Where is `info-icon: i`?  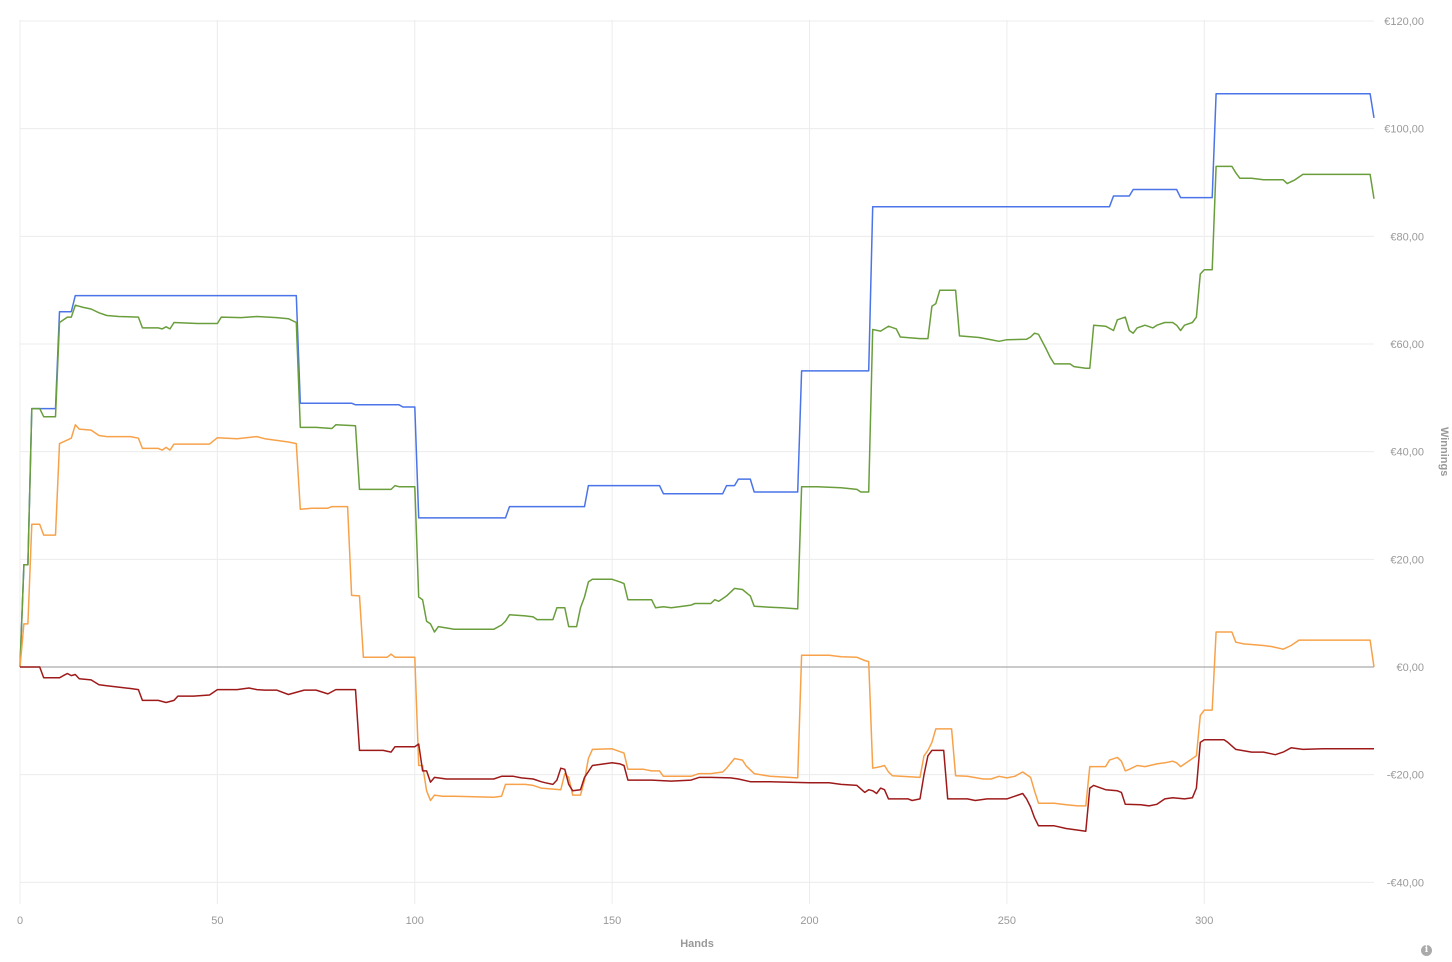
info-icon: i is located at coordinates (1426, 950).